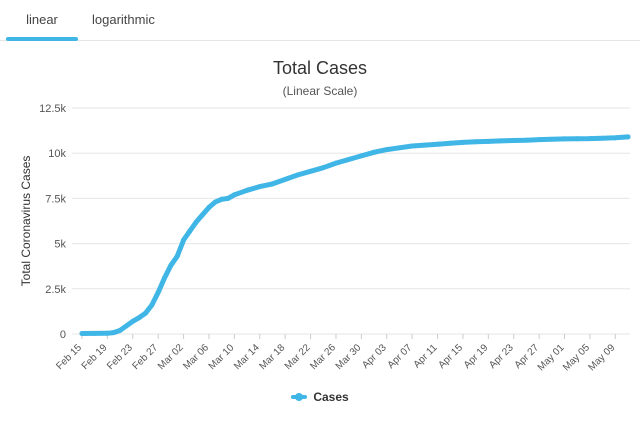 Image resolution: width=640 pixels, height=427 pixels. Describe the element at coordinates (69, 357) in the screenshot. I see `x-tick-label: Feb 15` at that location.